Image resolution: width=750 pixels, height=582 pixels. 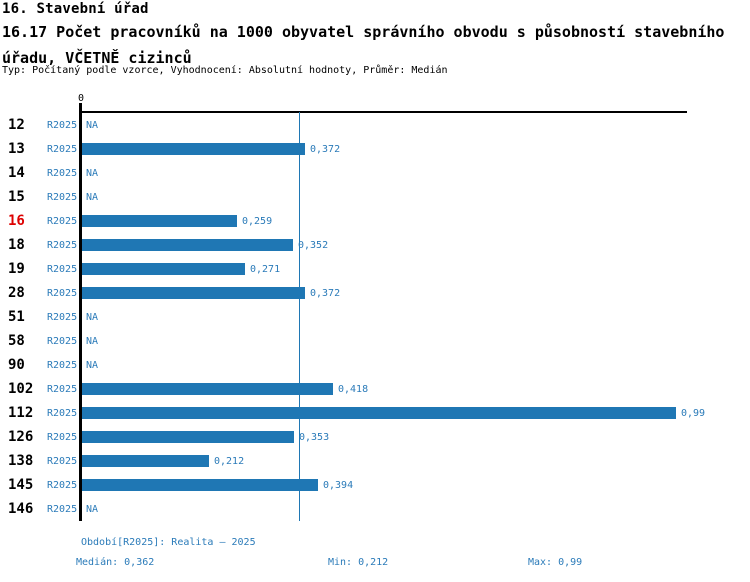 I want to click on row-id-label: 112, so click(x=21, y=413).